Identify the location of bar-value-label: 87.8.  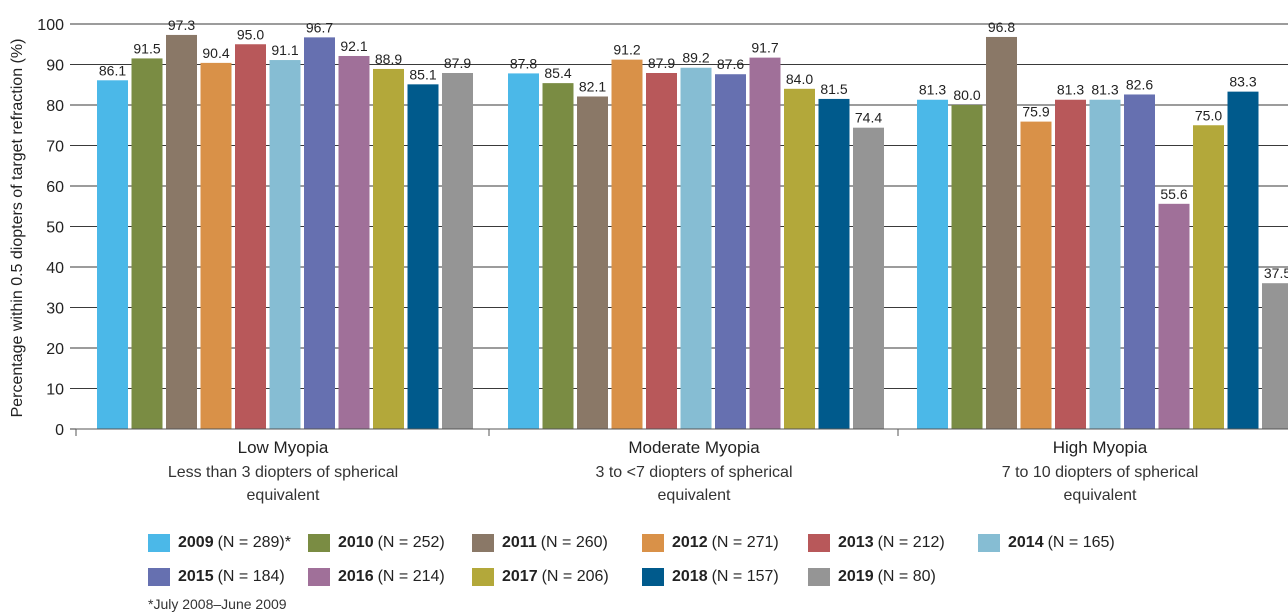
(523, 63).